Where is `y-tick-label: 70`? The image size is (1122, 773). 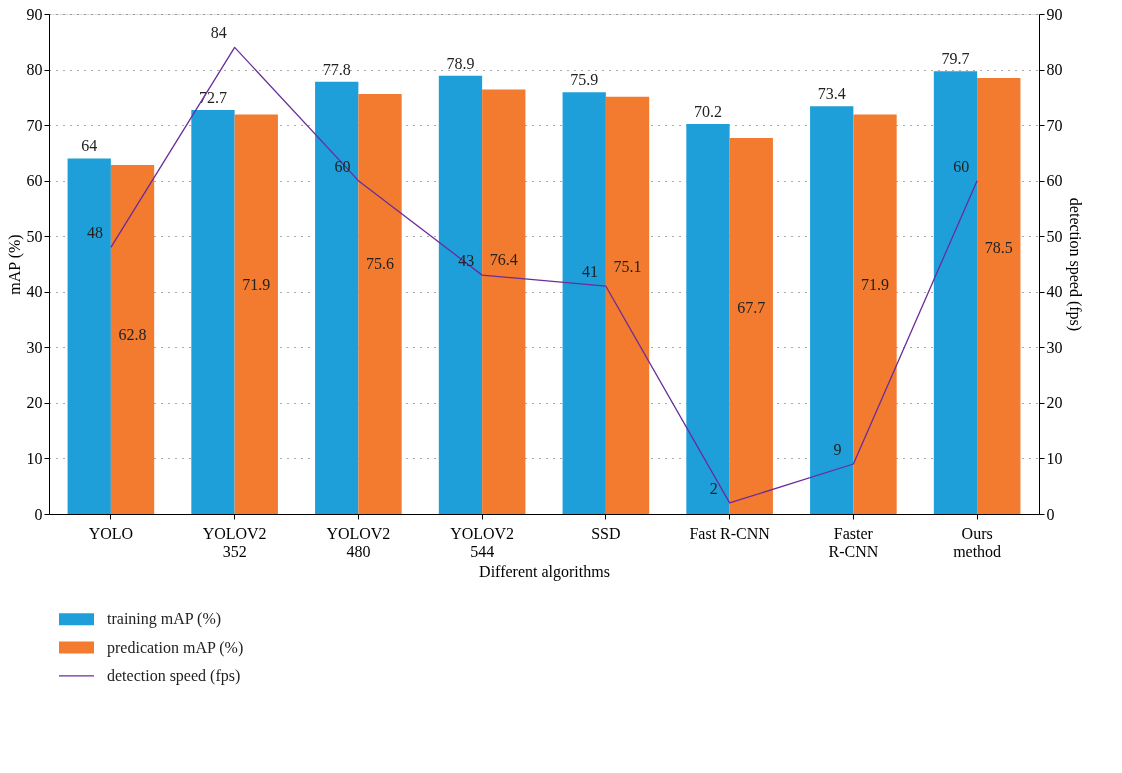 y-tick-label: 70 is located at coordinates (34, 125).